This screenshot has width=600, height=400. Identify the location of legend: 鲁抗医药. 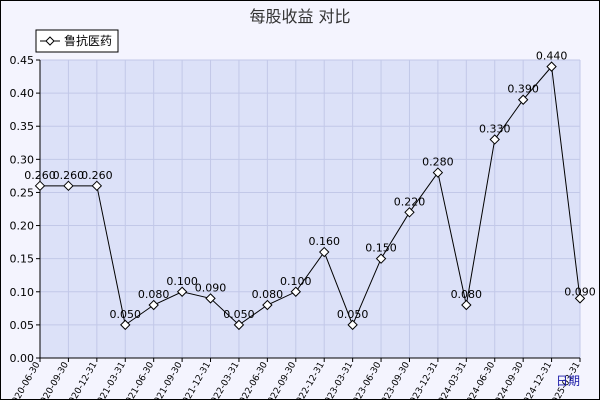
(77, 41).